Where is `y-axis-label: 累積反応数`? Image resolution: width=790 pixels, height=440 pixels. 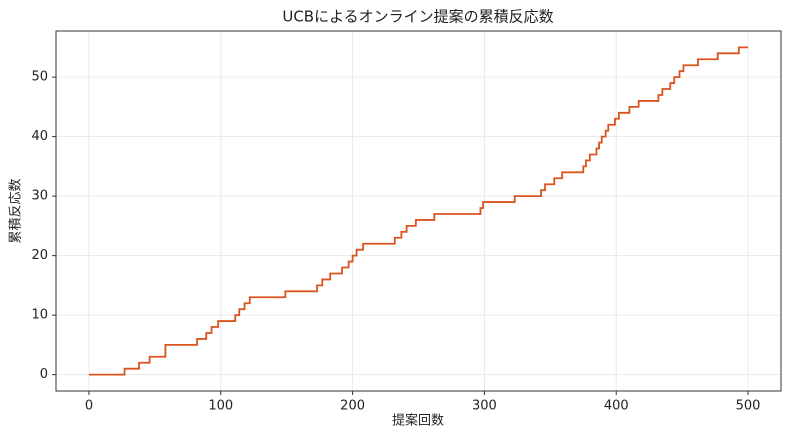 y-axis-label: 累積反応数 is located at coordinates (16, 210).